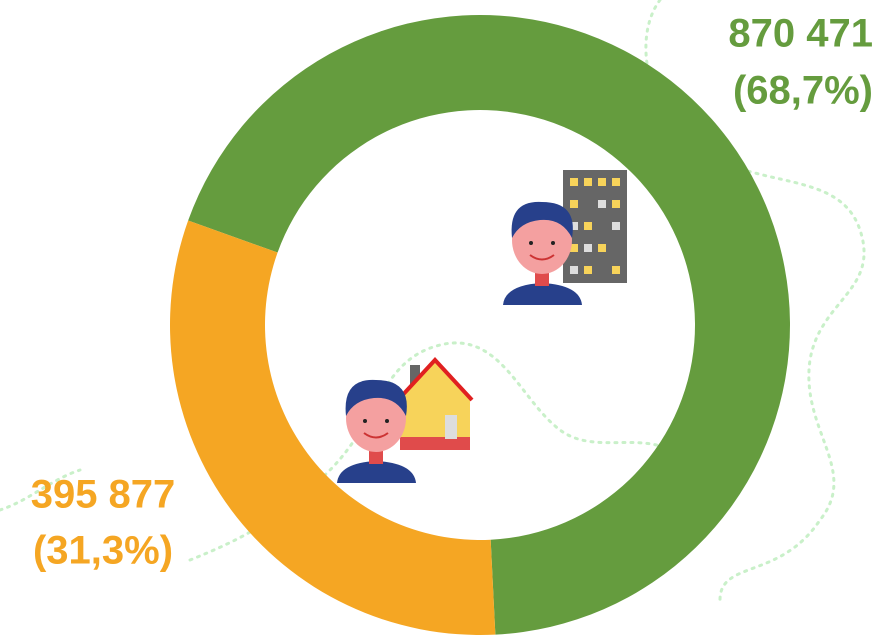  Describe the element at coordinates (595, 226) in the screenshot. I see `windows` at that location.